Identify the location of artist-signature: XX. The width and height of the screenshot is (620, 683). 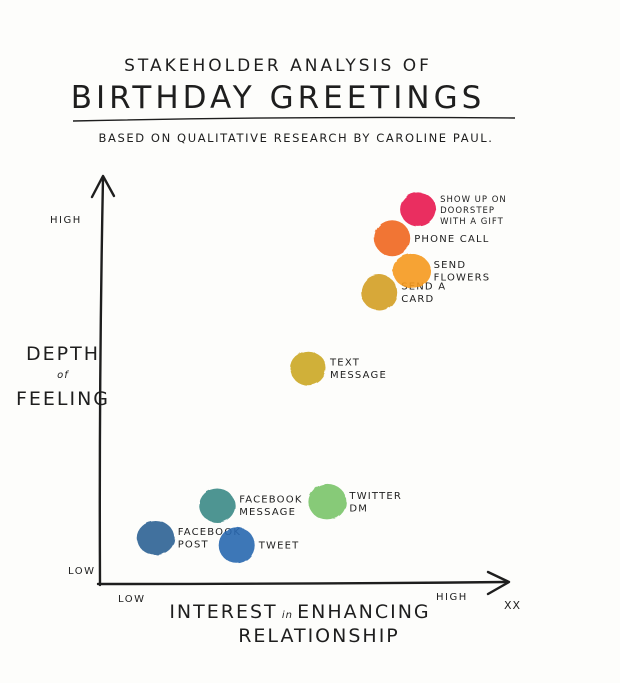
(512, 605).